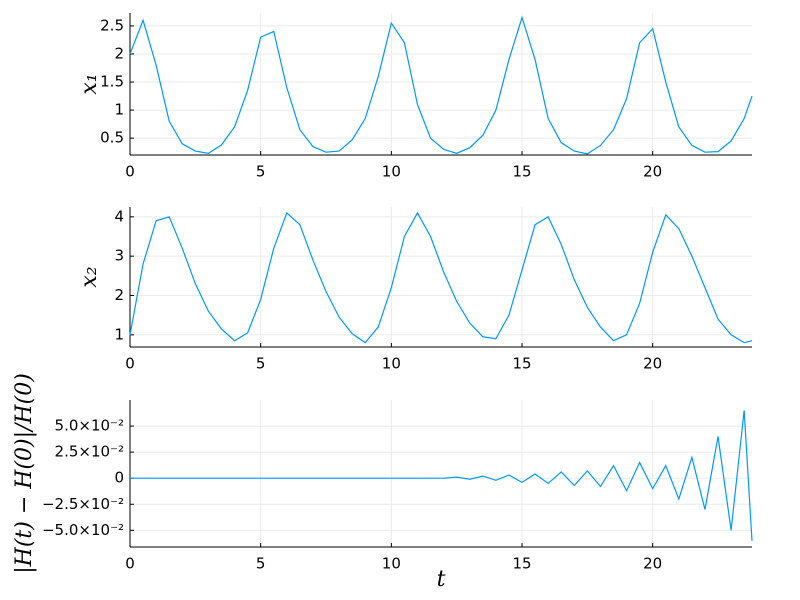  Describe the element at coordinates (119, 478) in the screenshot. I see `y-tick-label: 0` at that location.